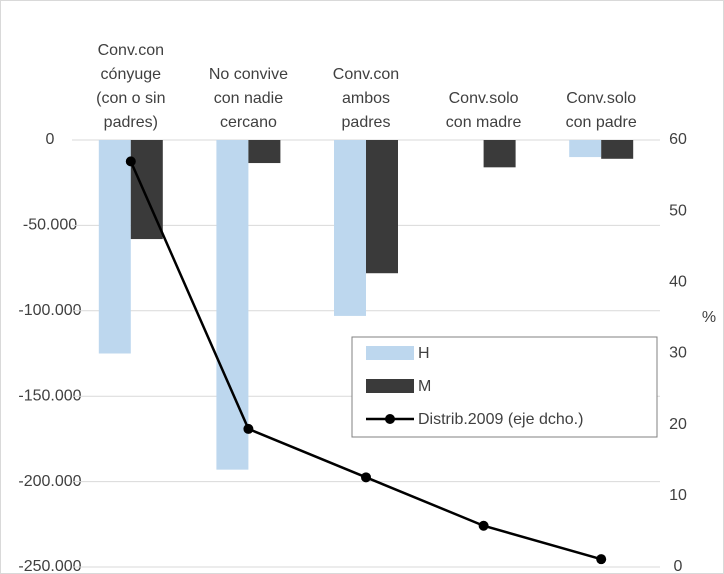 The height and width of the screenshot is (574, 724). Describe the element at coordinates (601, 122) in the screenshot. I see `x-tick-label: con padre` at that location.